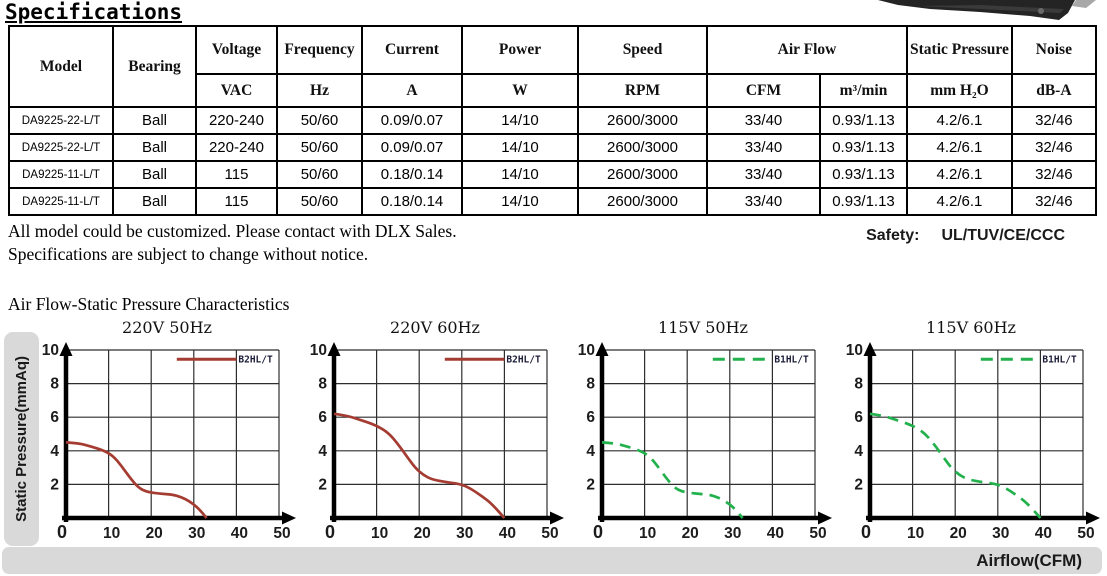  I want to click on y-axis-label-bar: Static Pressure(mmAq), so click(21, 439).